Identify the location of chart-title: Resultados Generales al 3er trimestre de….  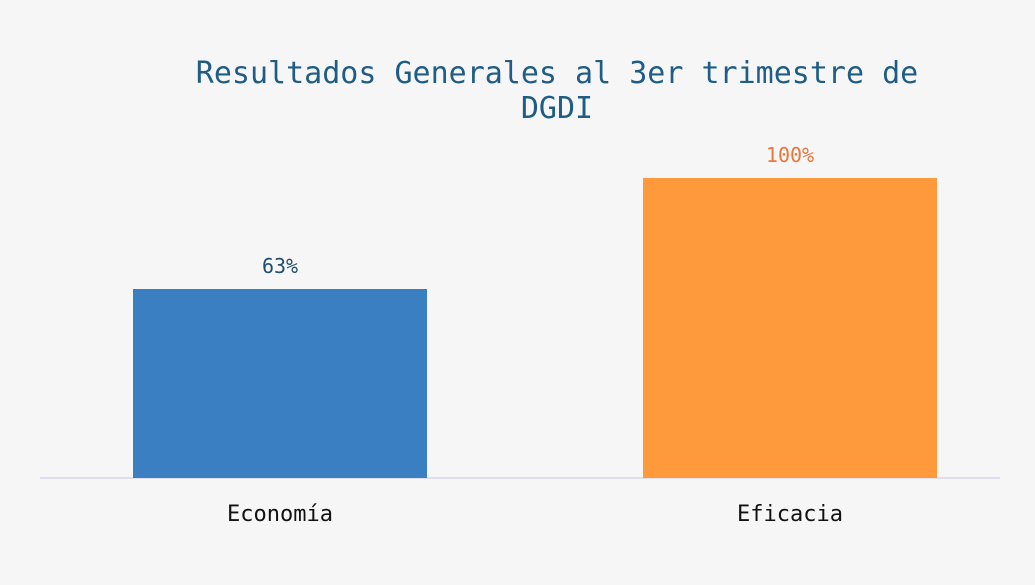
(557, 91).